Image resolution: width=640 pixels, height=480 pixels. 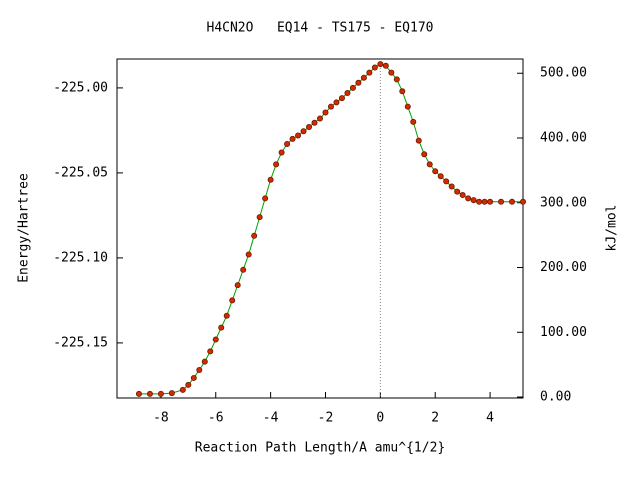 What do you see at coordinates (435, 418) in the screenshot?
I see `x-tick-label: 2` at bounding box center [435, 418].